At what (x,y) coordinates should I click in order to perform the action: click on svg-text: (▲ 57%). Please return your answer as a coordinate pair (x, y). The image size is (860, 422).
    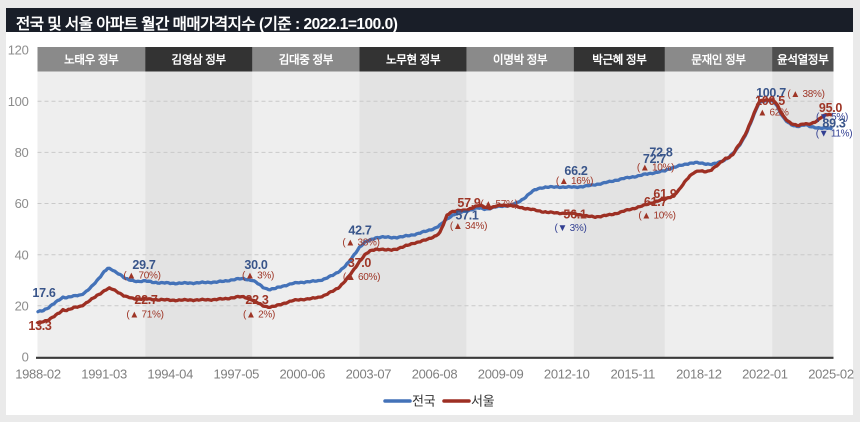
    Looking at the image, I should click on (498, 204).